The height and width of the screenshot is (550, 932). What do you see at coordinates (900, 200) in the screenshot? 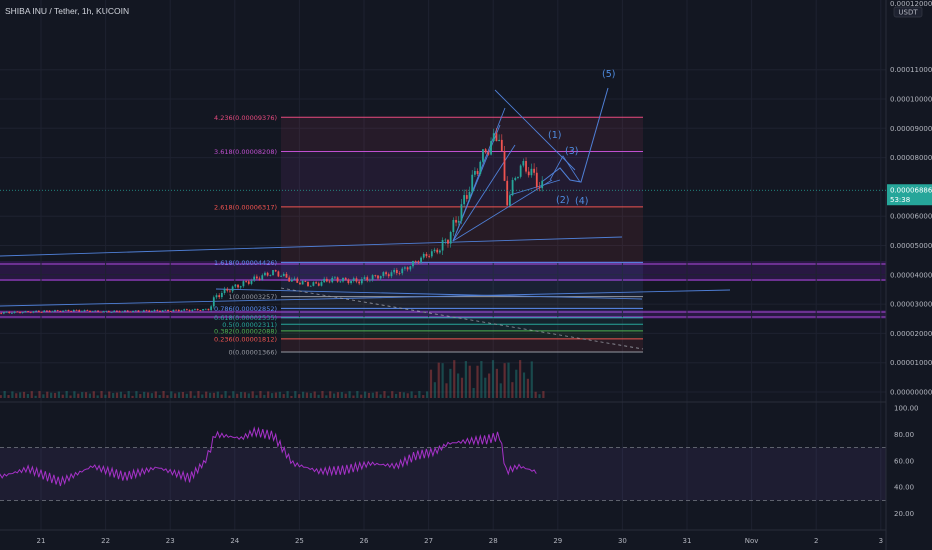
I see `candle-countdown: 53:38` at bounding box center [900, 200].